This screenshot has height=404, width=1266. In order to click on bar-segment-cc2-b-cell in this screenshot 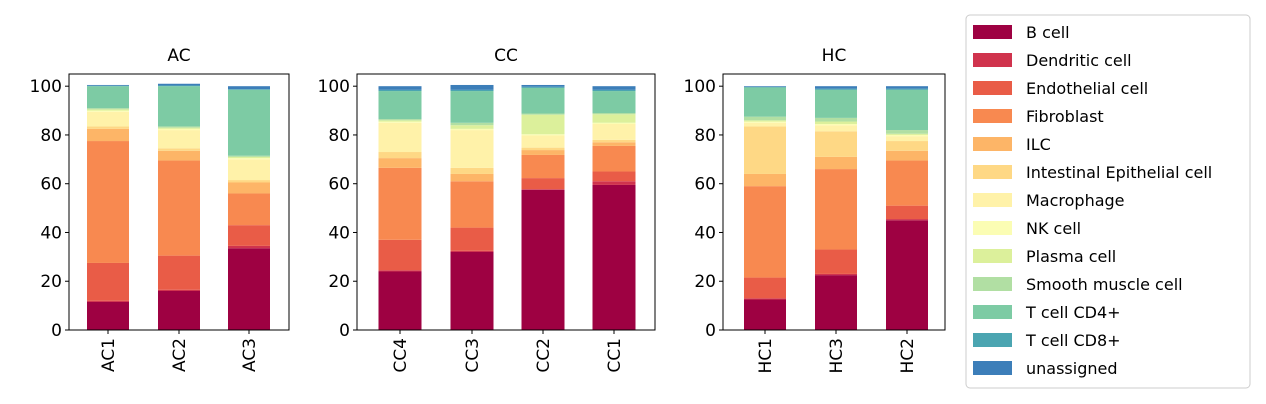, I will do `click(543, 259)`.